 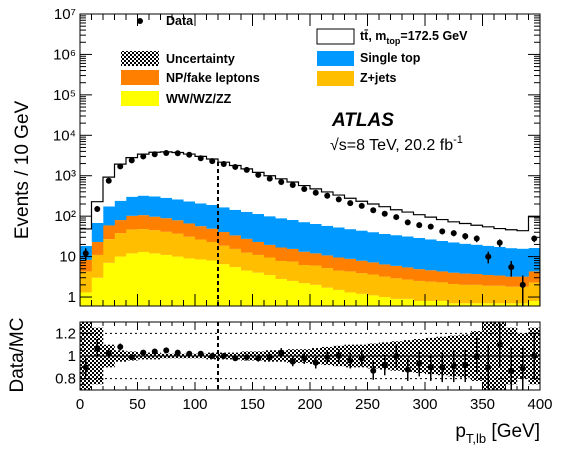 I want to click on legend-fake-swatch, so click(x=140, y=77).